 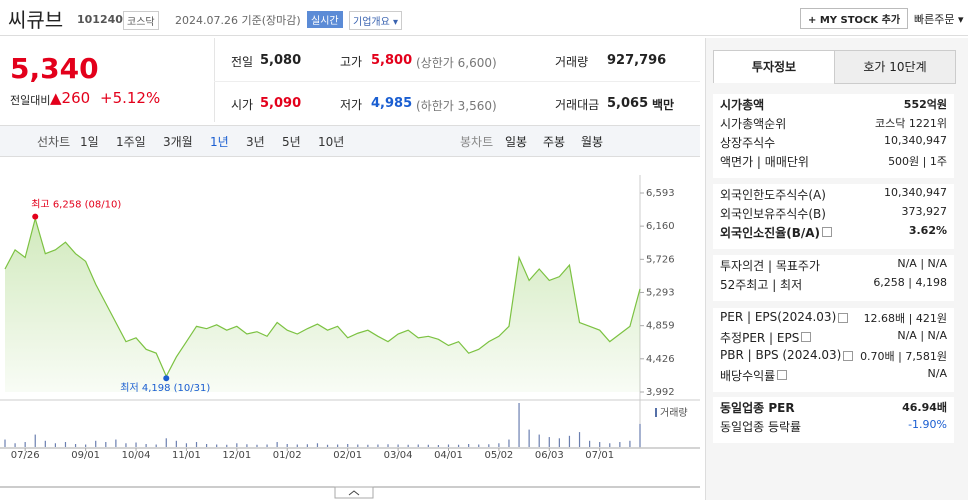 I want to click on side-label: 동일업종 등락률, so click(x=761, y=427).